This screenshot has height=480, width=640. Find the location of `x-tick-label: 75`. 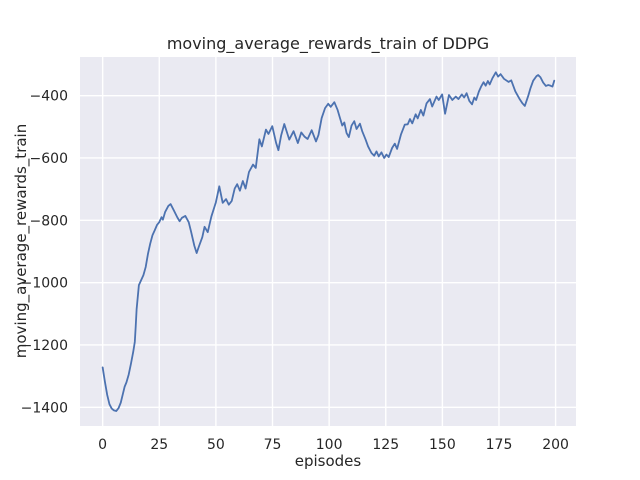

x-tick-label: 75 is located at coordinates (273, 445).